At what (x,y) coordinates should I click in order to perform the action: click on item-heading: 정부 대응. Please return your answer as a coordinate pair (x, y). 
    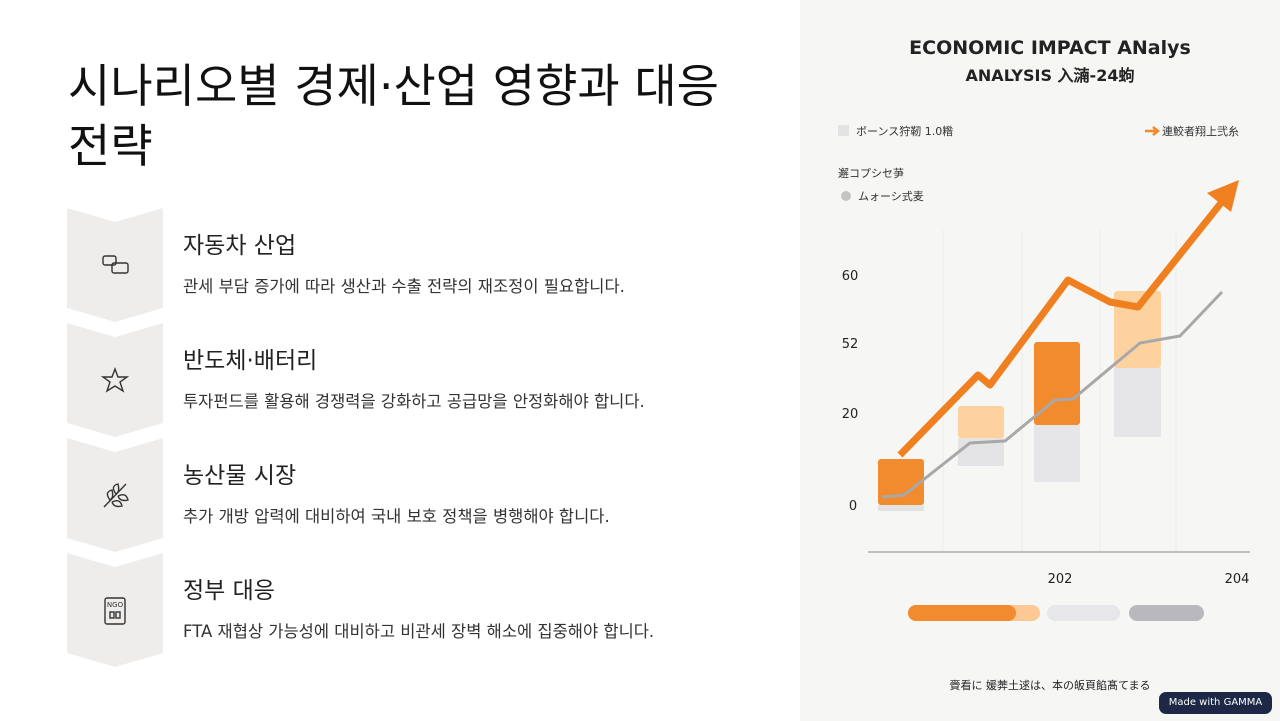
    Looking at the image, I should click on (229, 591).